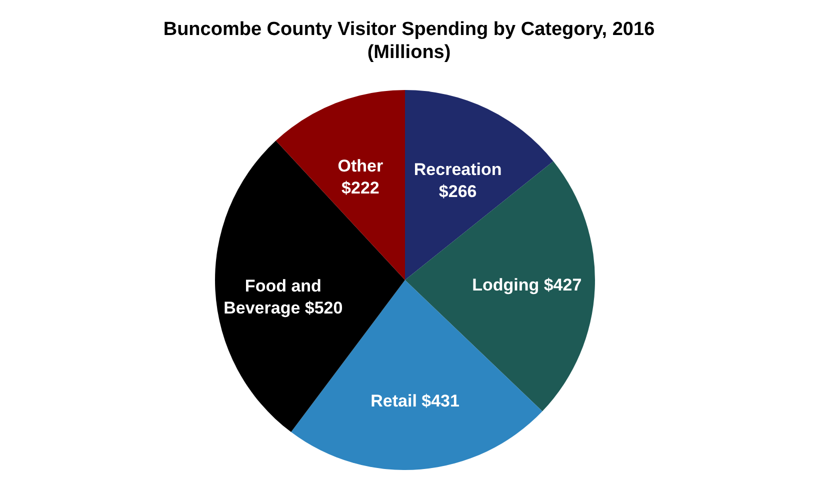 The width and height of the screenshot is (818, 490). I want to click on data-label: $266, so click(457, 192).